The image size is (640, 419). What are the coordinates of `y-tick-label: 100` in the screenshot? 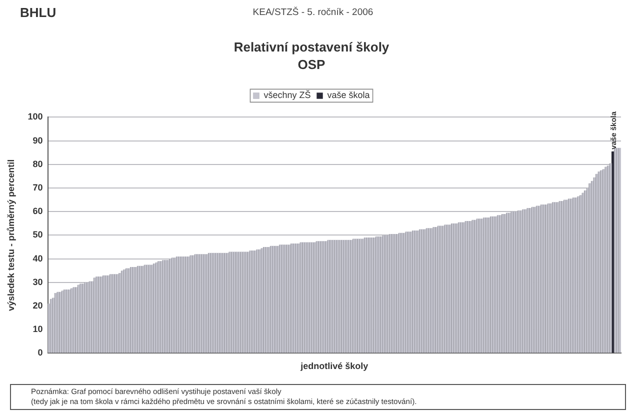 It's located at (35, 117).